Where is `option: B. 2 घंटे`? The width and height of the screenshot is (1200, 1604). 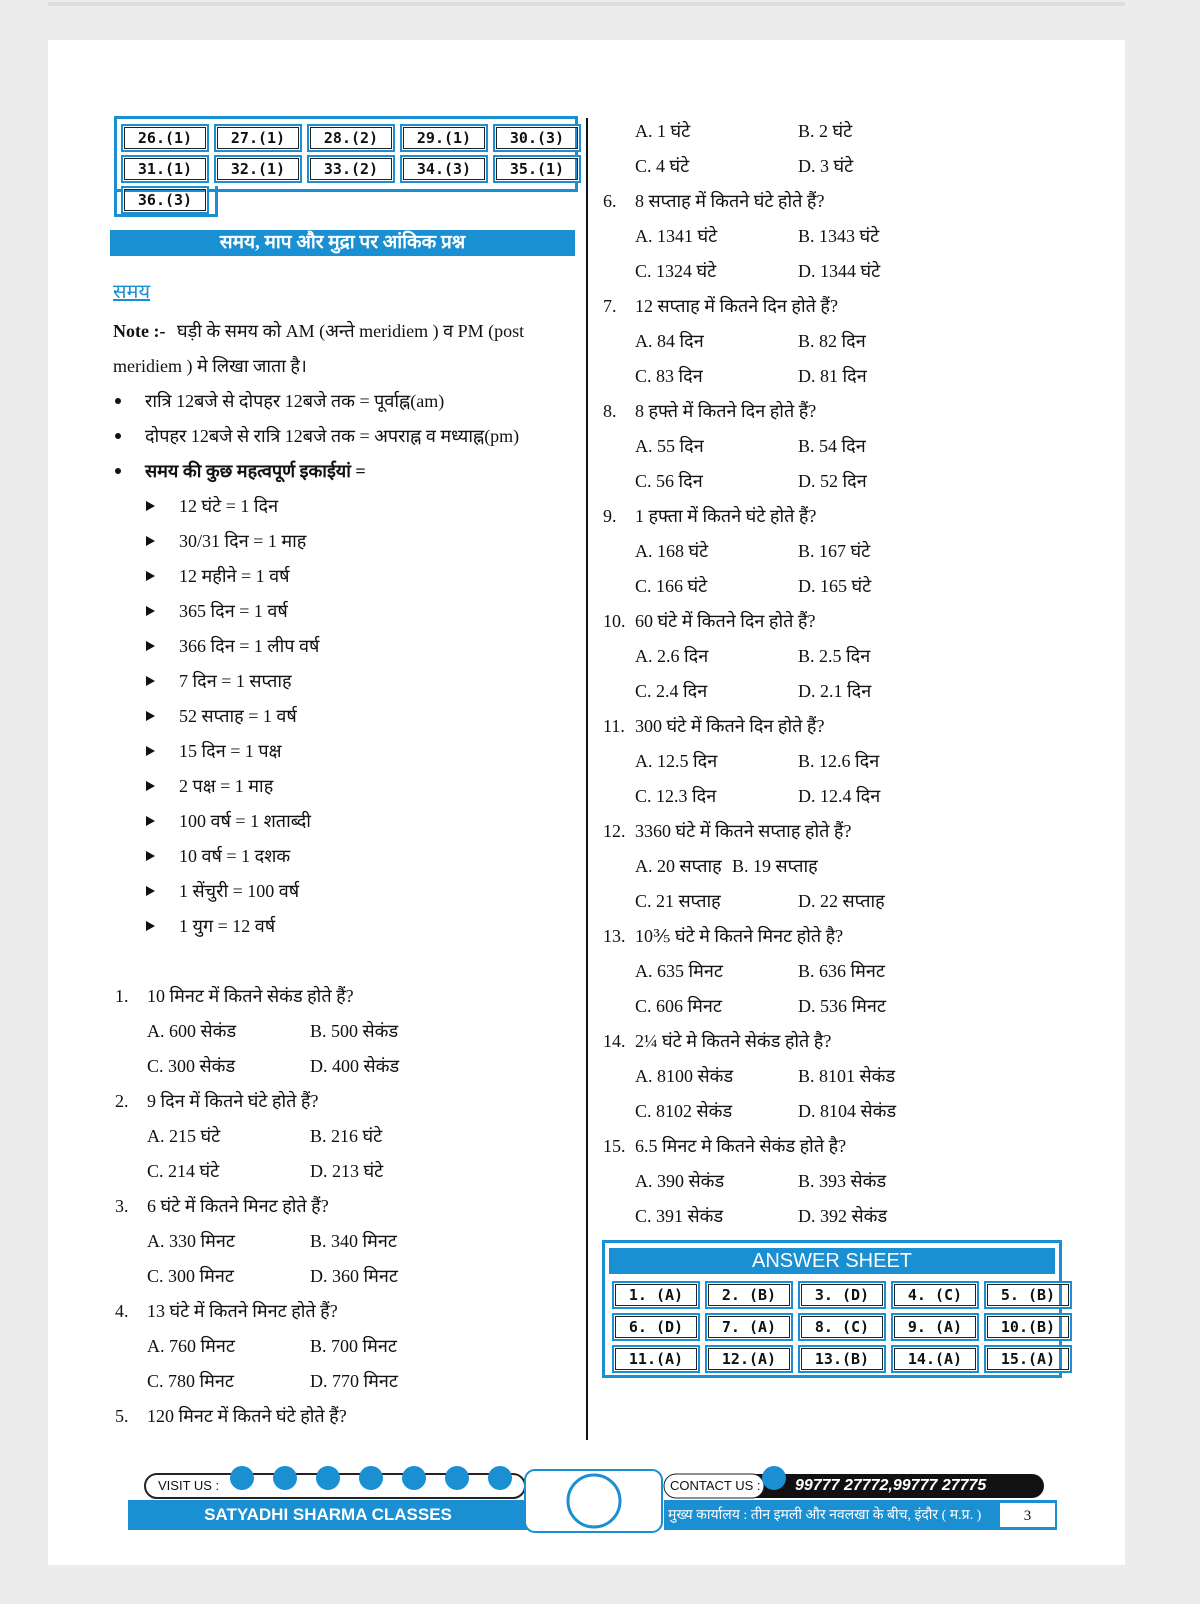 option: B. 2 घंटे is located at coordinates (825, 131).